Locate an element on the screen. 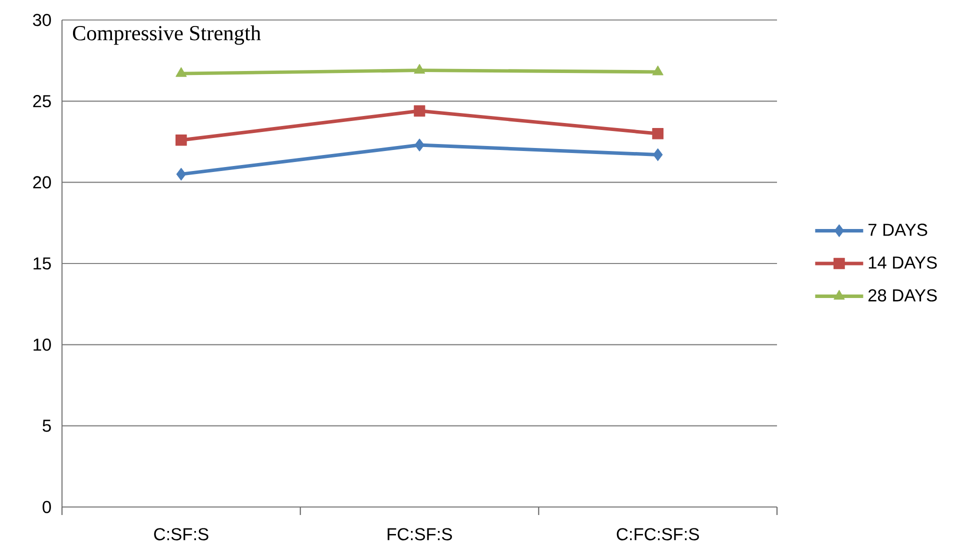 The image size is (959, 560). x-tick-label: C:FC:SF:S is located at coordinates (657, 534).